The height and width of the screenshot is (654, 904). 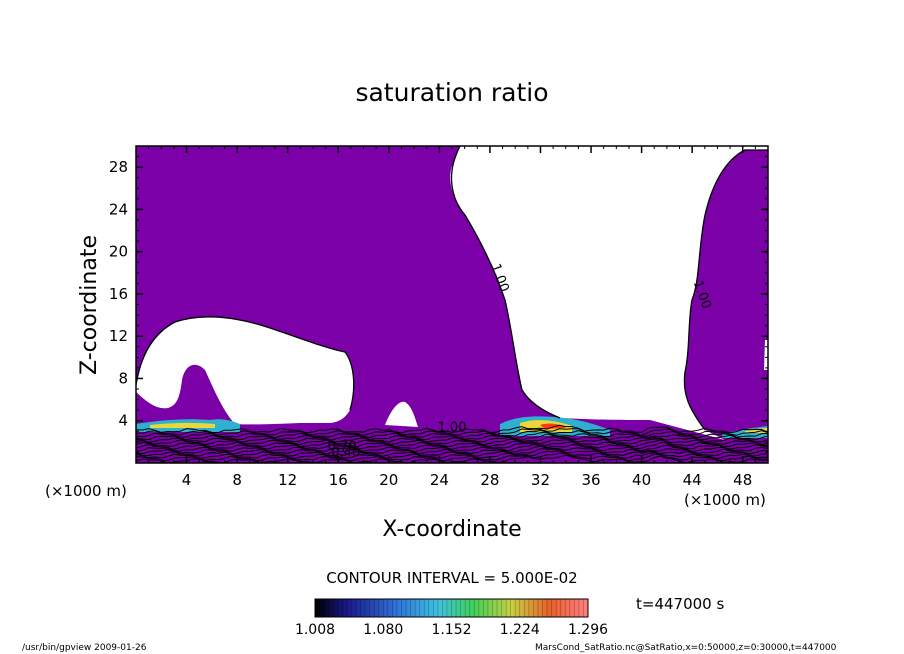 What do you see at coordinates (680, 604) in the screenshot?
I see `time-label: t=447000 s` at bounding box center [680, 604].